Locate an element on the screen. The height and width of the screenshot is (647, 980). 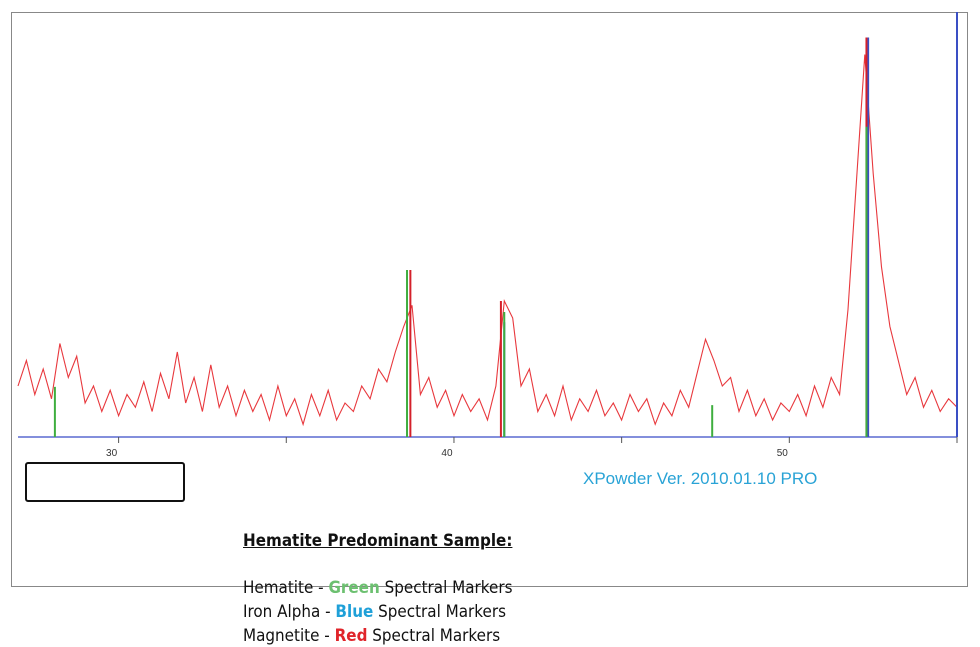
x-tick-label: 40 is located at coordinates (447, 453).